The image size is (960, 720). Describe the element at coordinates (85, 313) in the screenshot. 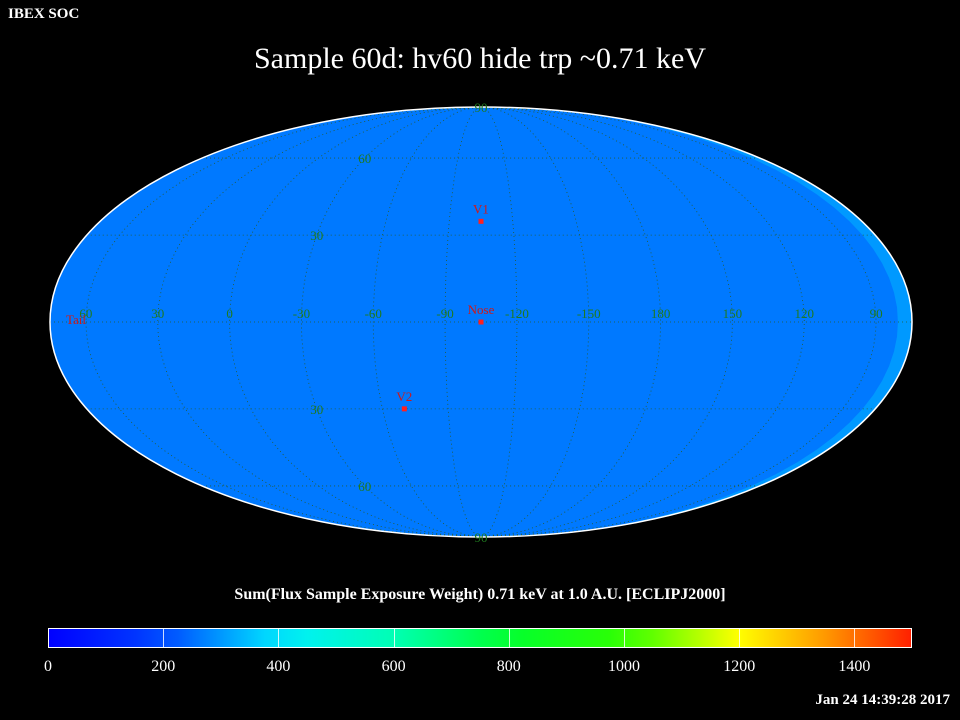

I see `longitude-label: 60` at that location.